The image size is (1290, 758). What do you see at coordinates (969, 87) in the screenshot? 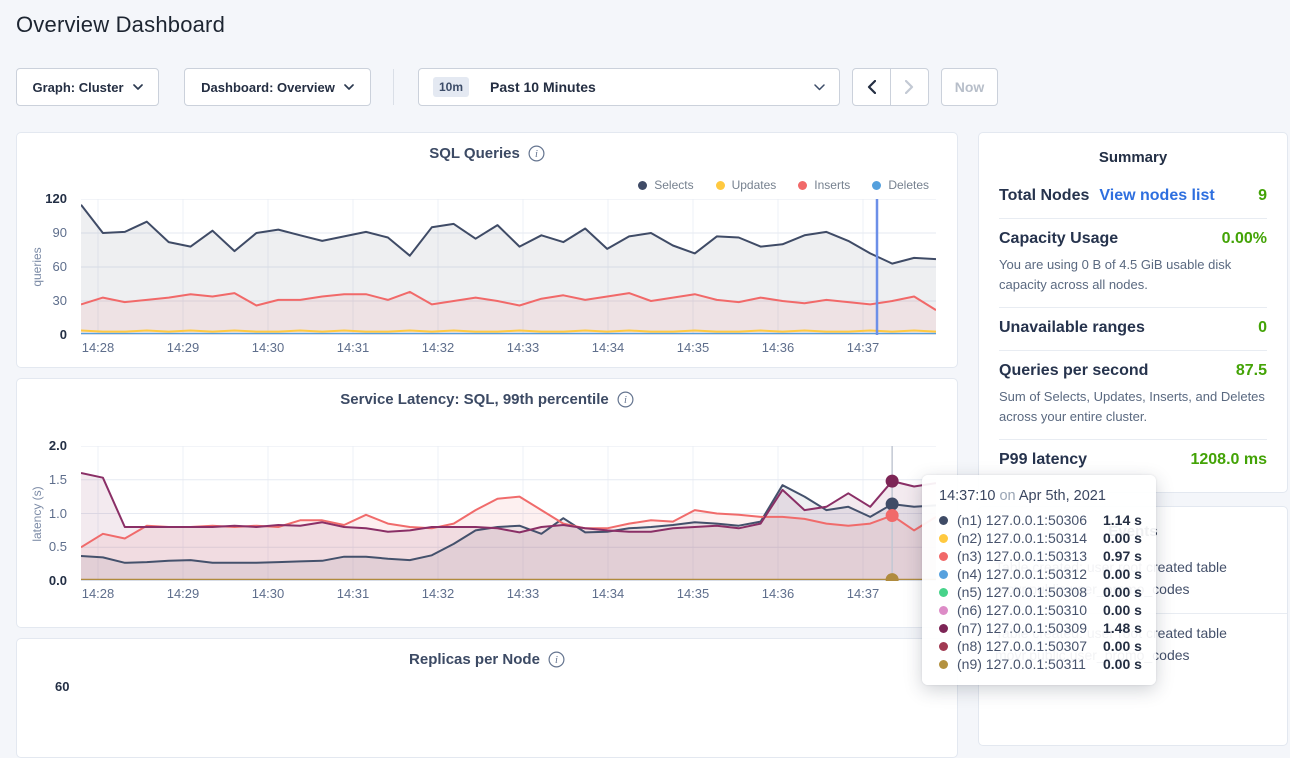
I see `now-button: Now` at bounding box center [969, 87].